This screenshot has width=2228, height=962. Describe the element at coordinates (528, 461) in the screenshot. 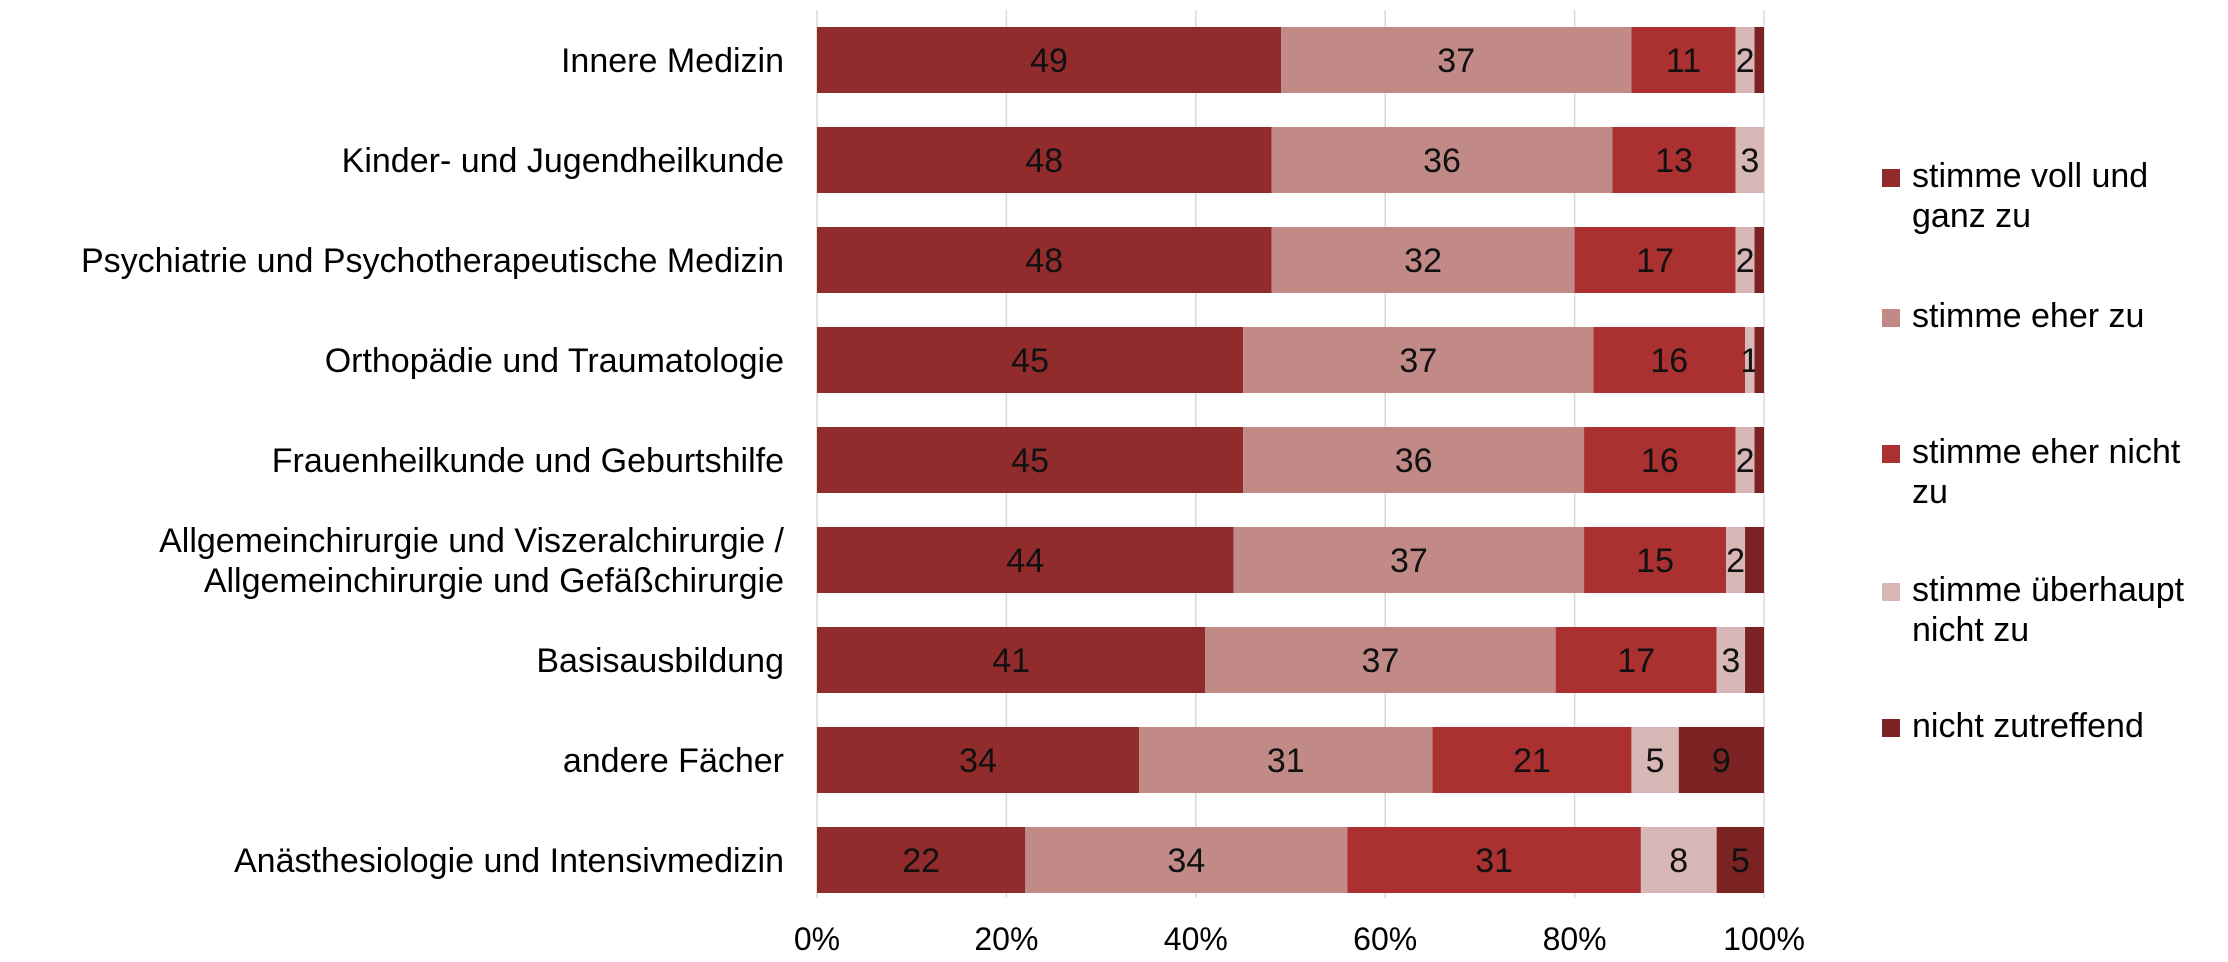

I see `category-label: Frauenheilkunde und Geburtshilfe` at that location.